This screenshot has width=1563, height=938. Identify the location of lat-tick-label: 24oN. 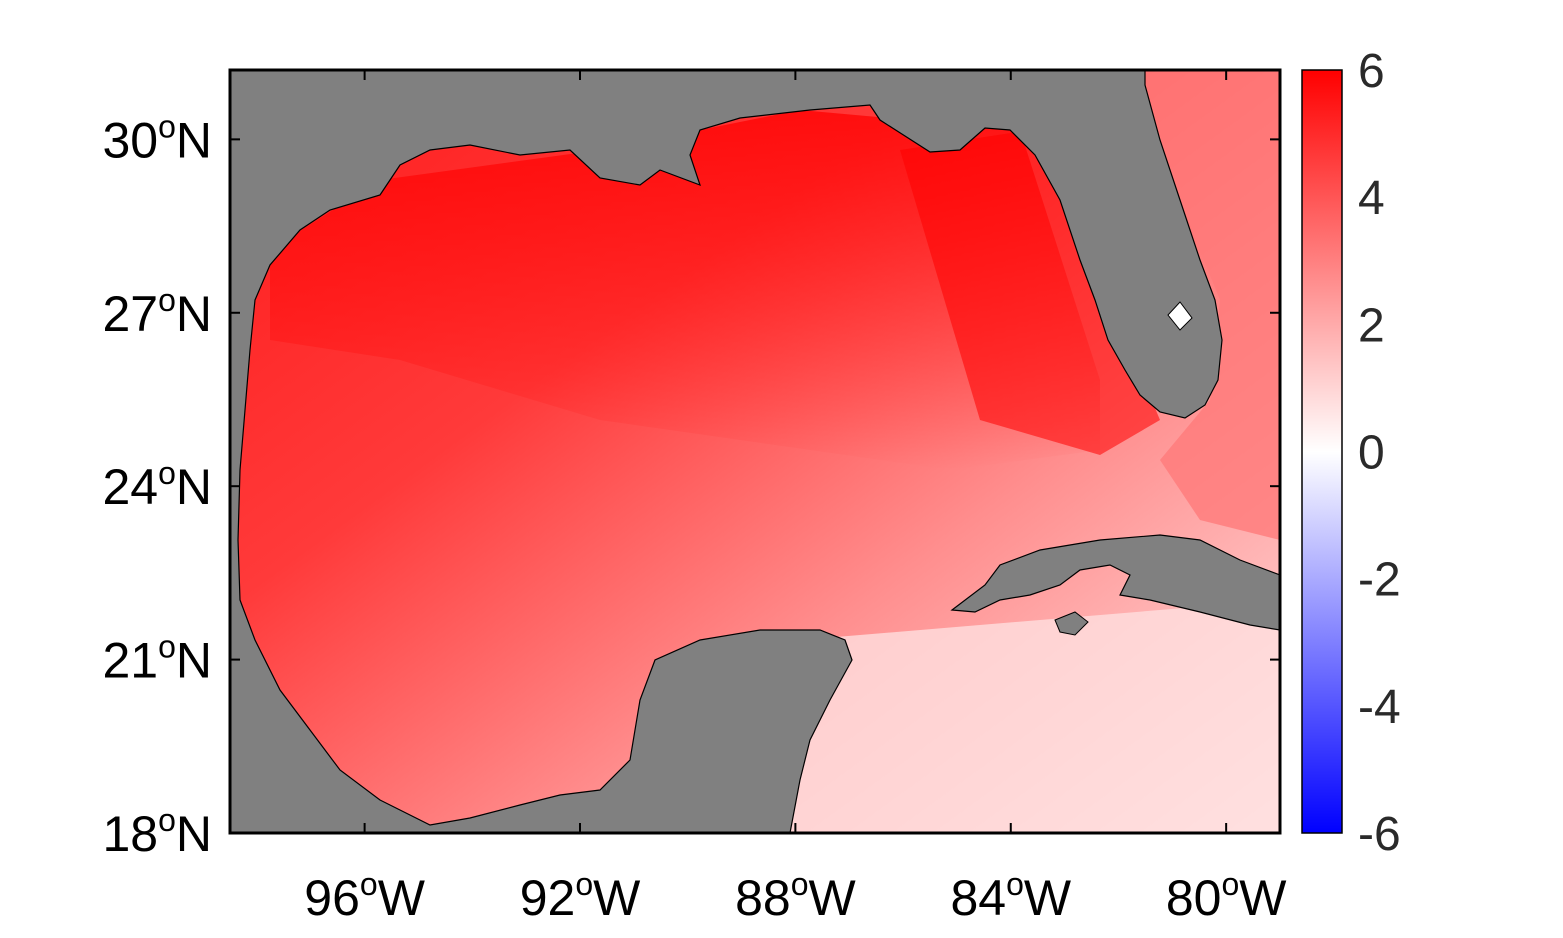
(157, 485).